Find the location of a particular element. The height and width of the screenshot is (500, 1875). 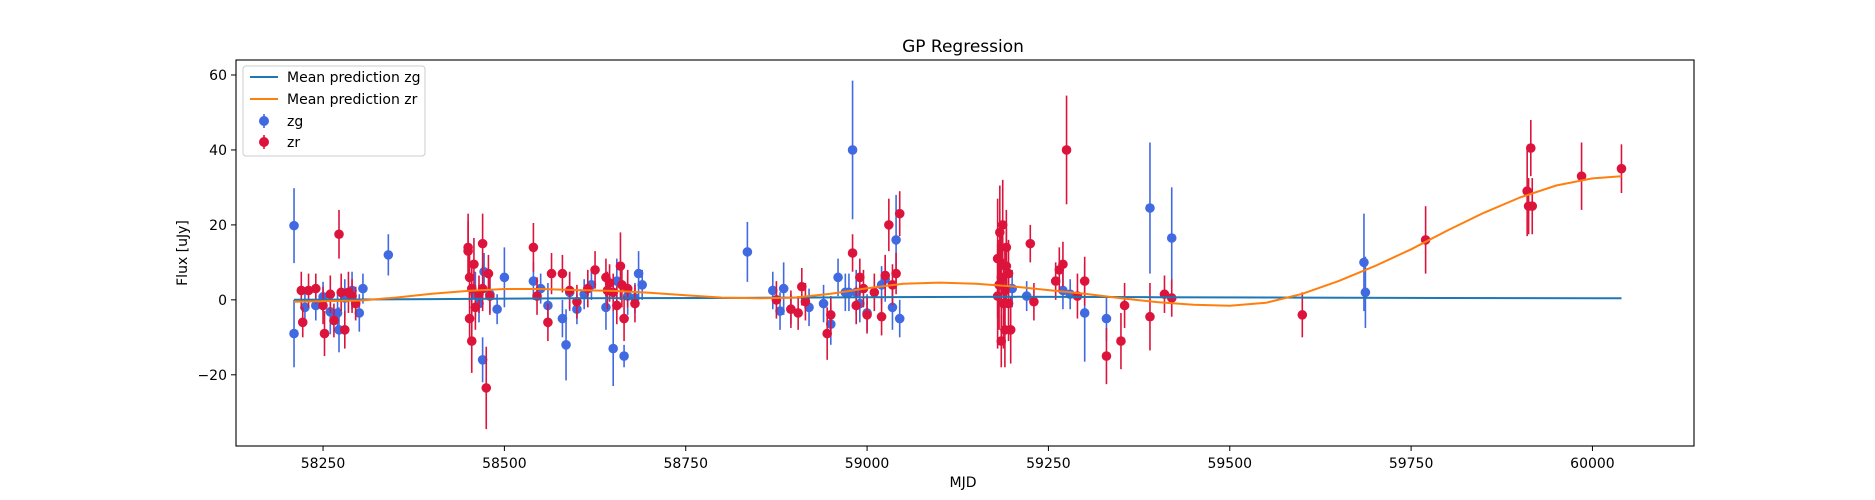

x-tick-label: 58500 is located at coordinates (504, 464).